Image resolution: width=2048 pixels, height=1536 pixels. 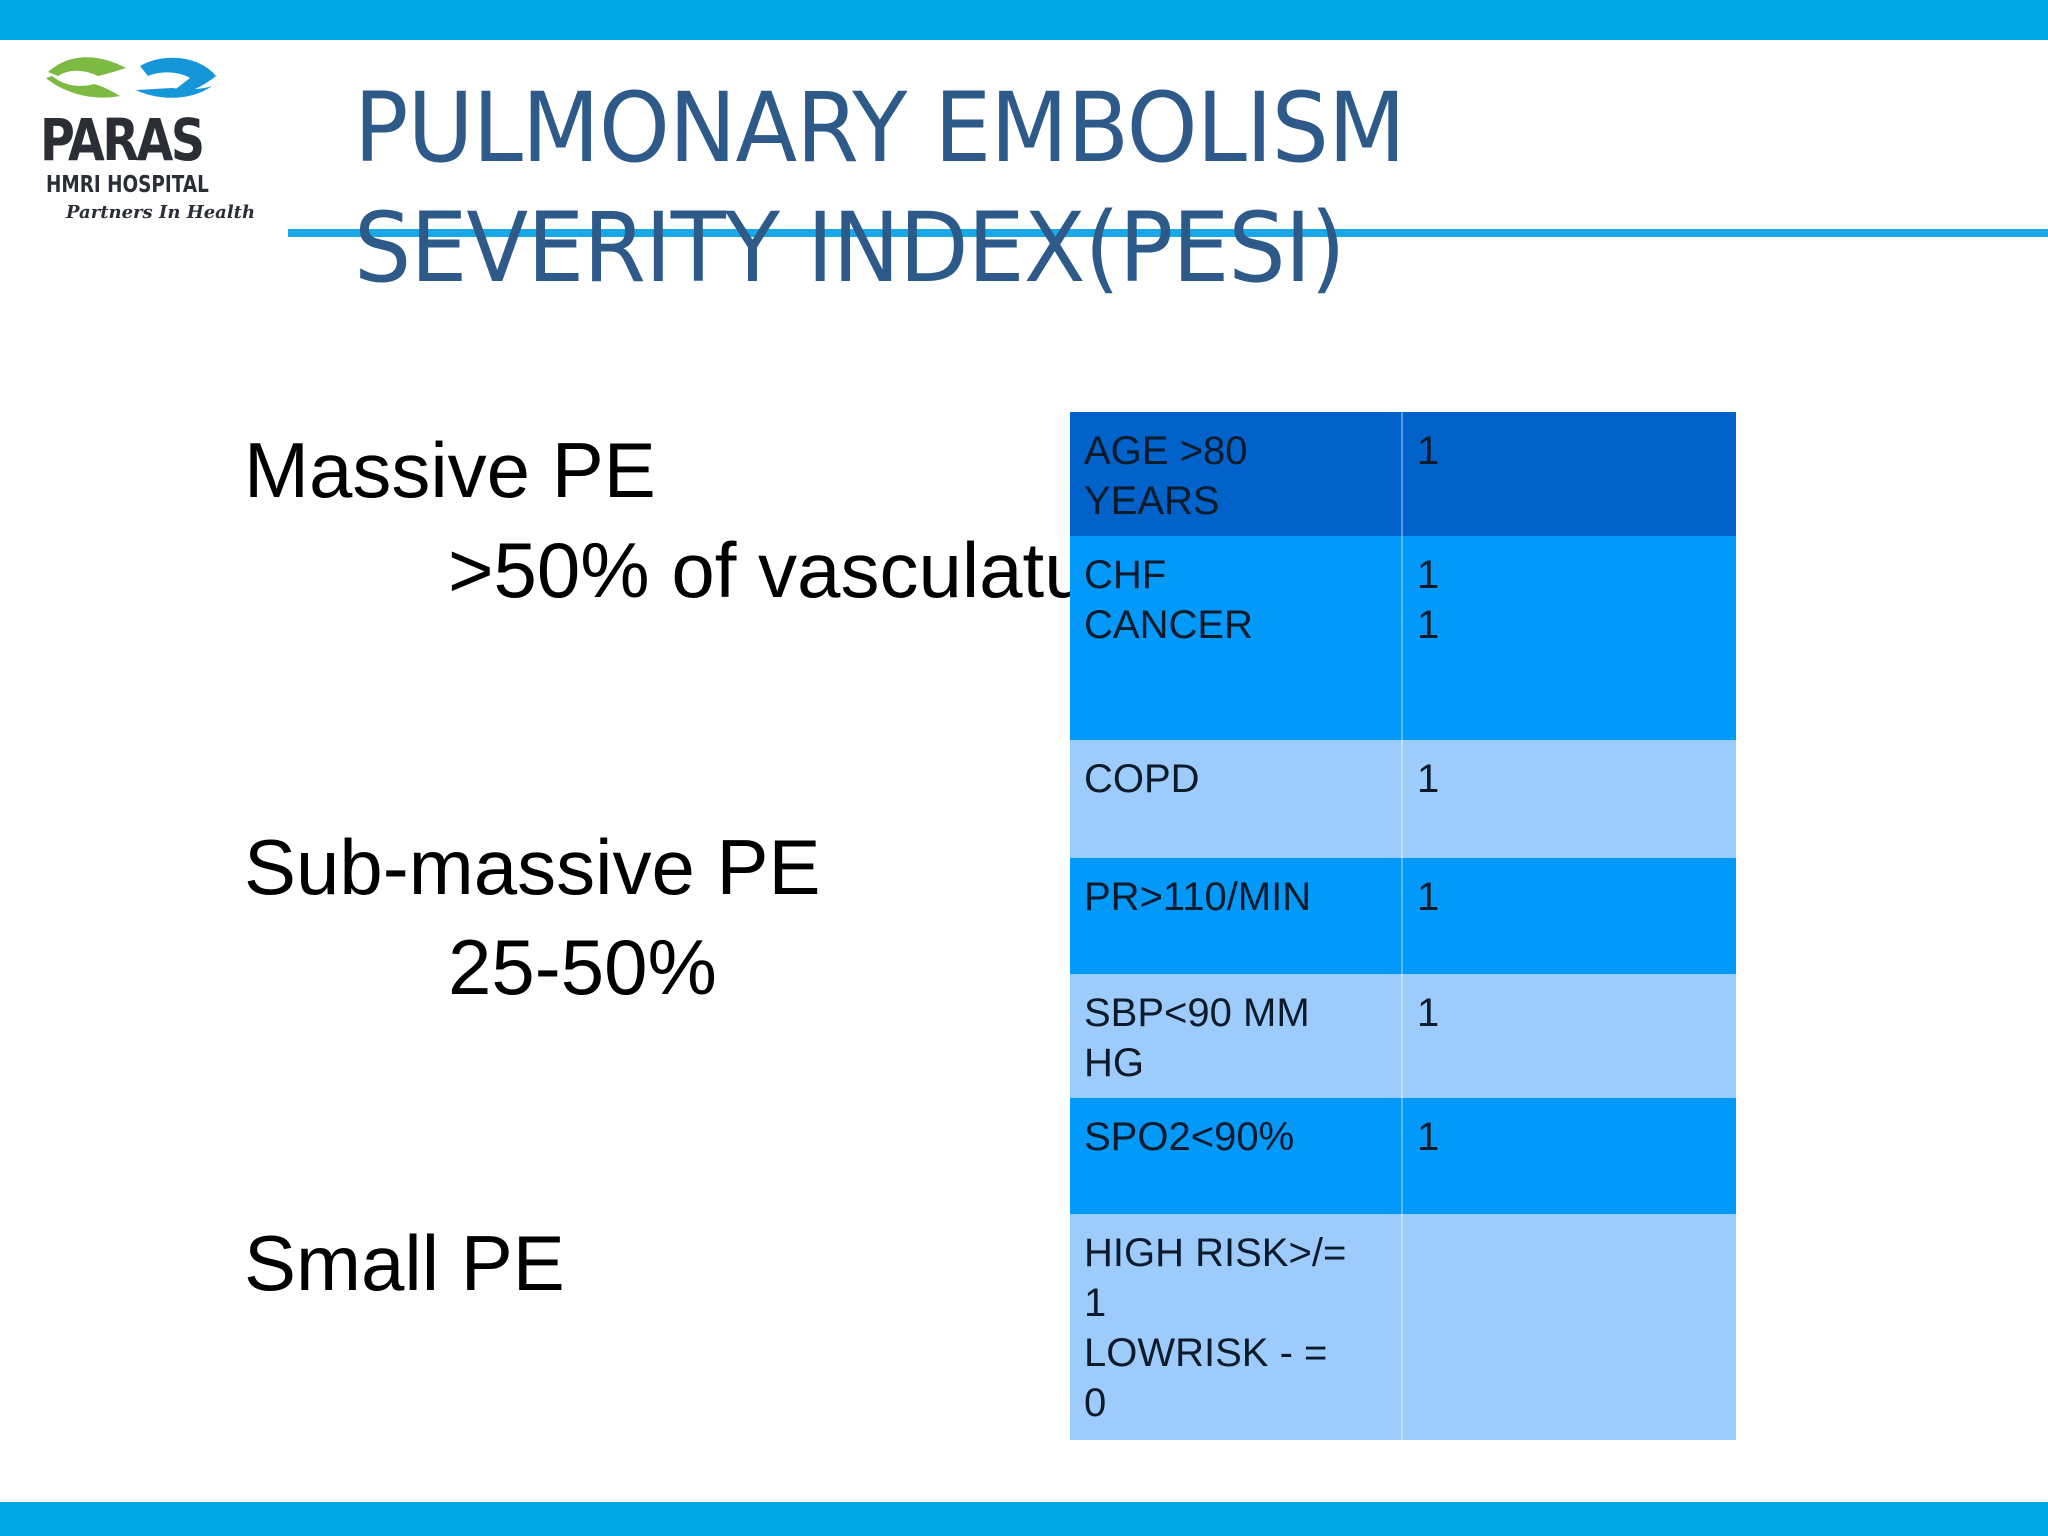 I want to click on criterion-cell: HIGH RISK>/= 1 LOWRISK - = 0, so click(x=1236, y=1327).